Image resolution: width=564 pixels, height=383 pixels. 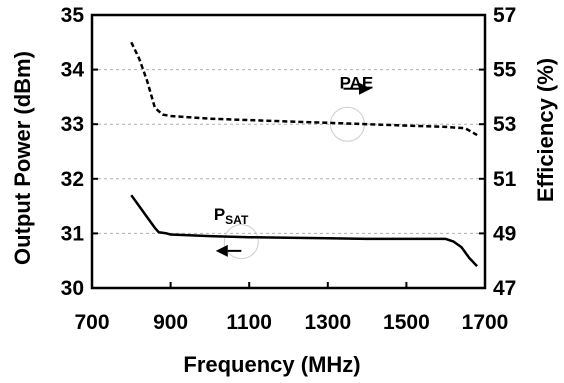 I want to click on chart-annotations, so click(x=293, y=171).